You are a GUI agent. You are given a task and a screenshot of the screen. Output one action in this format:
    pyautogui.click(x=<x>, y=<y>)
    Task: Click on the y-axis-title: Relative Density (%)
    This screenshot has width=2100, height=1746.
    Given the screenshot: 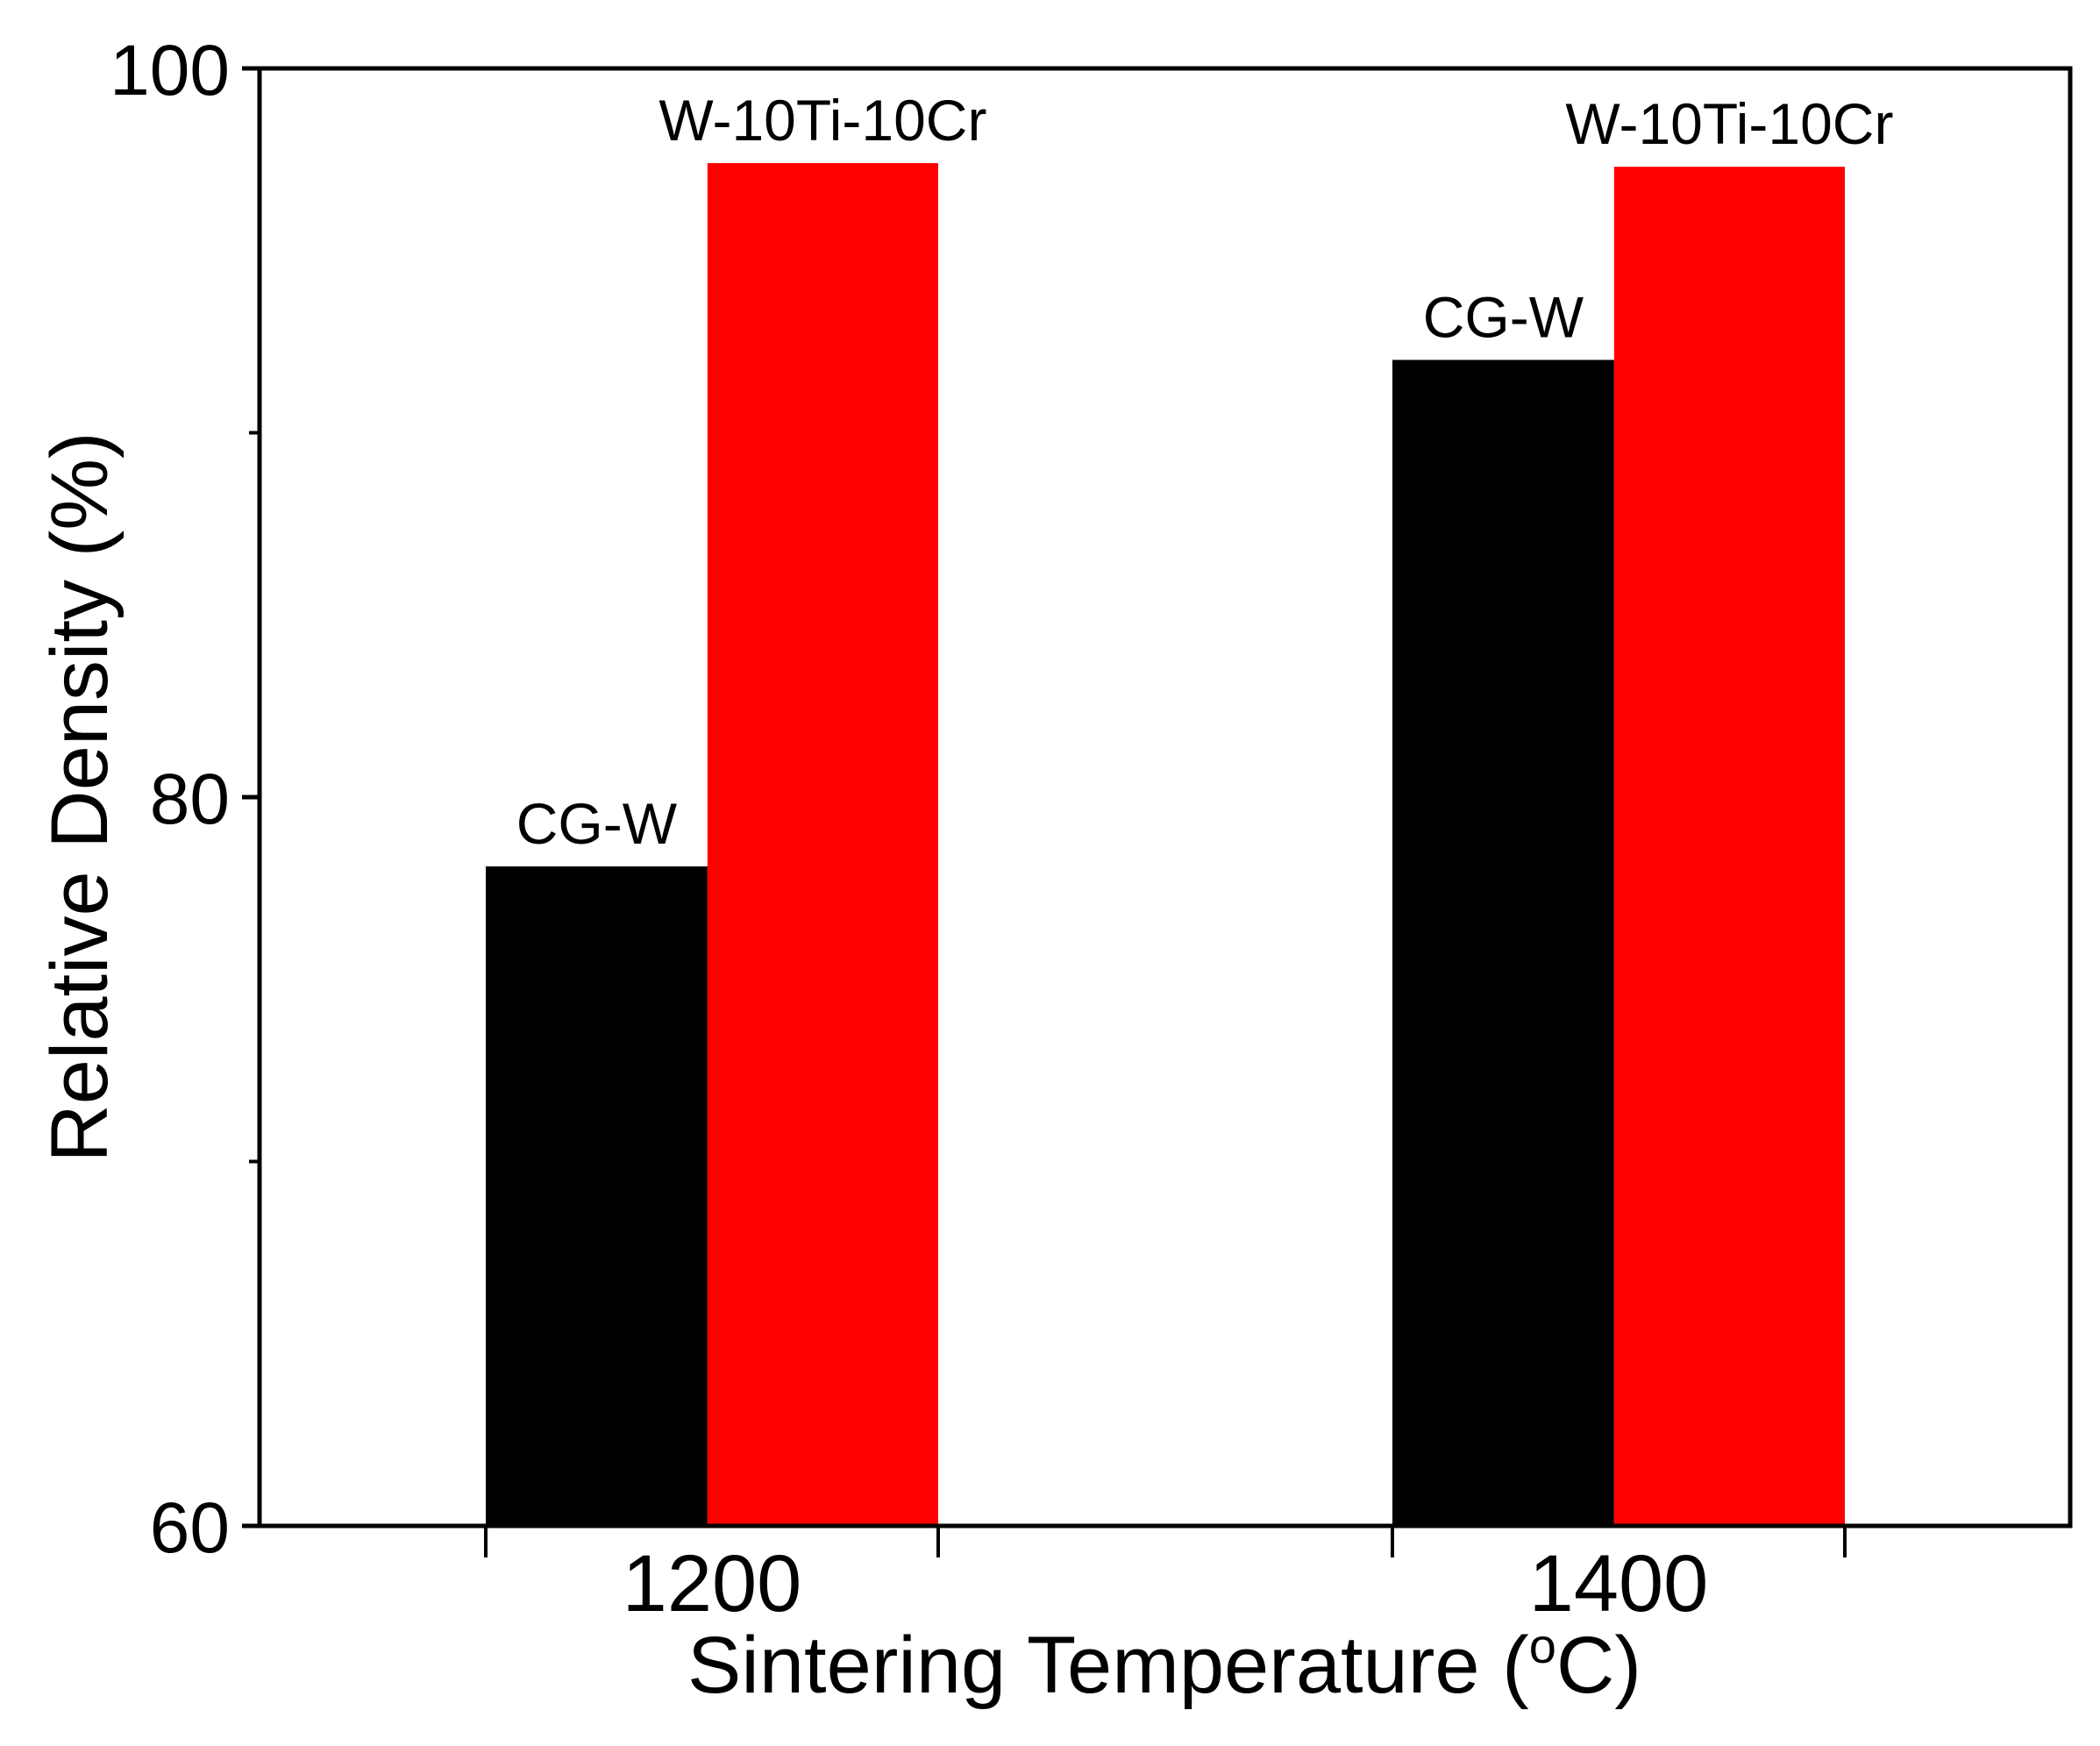 What is the action you would take?
    pyautogui.click(x=80, y=796)
    